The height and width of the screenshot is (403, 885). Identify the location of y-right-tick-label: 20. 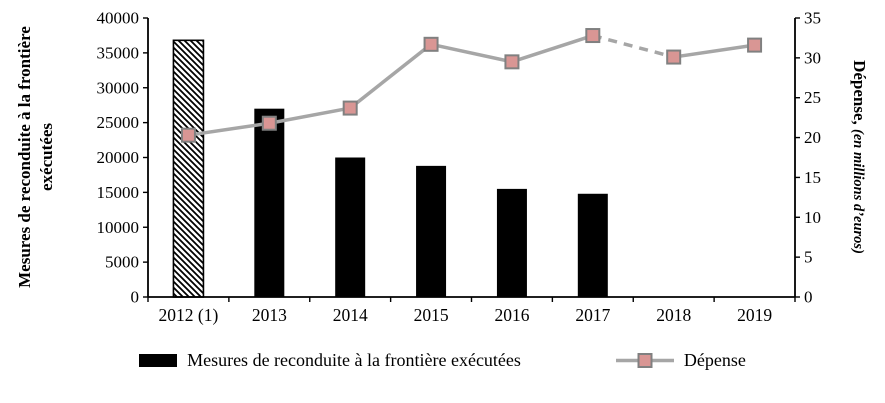
(812, 137).